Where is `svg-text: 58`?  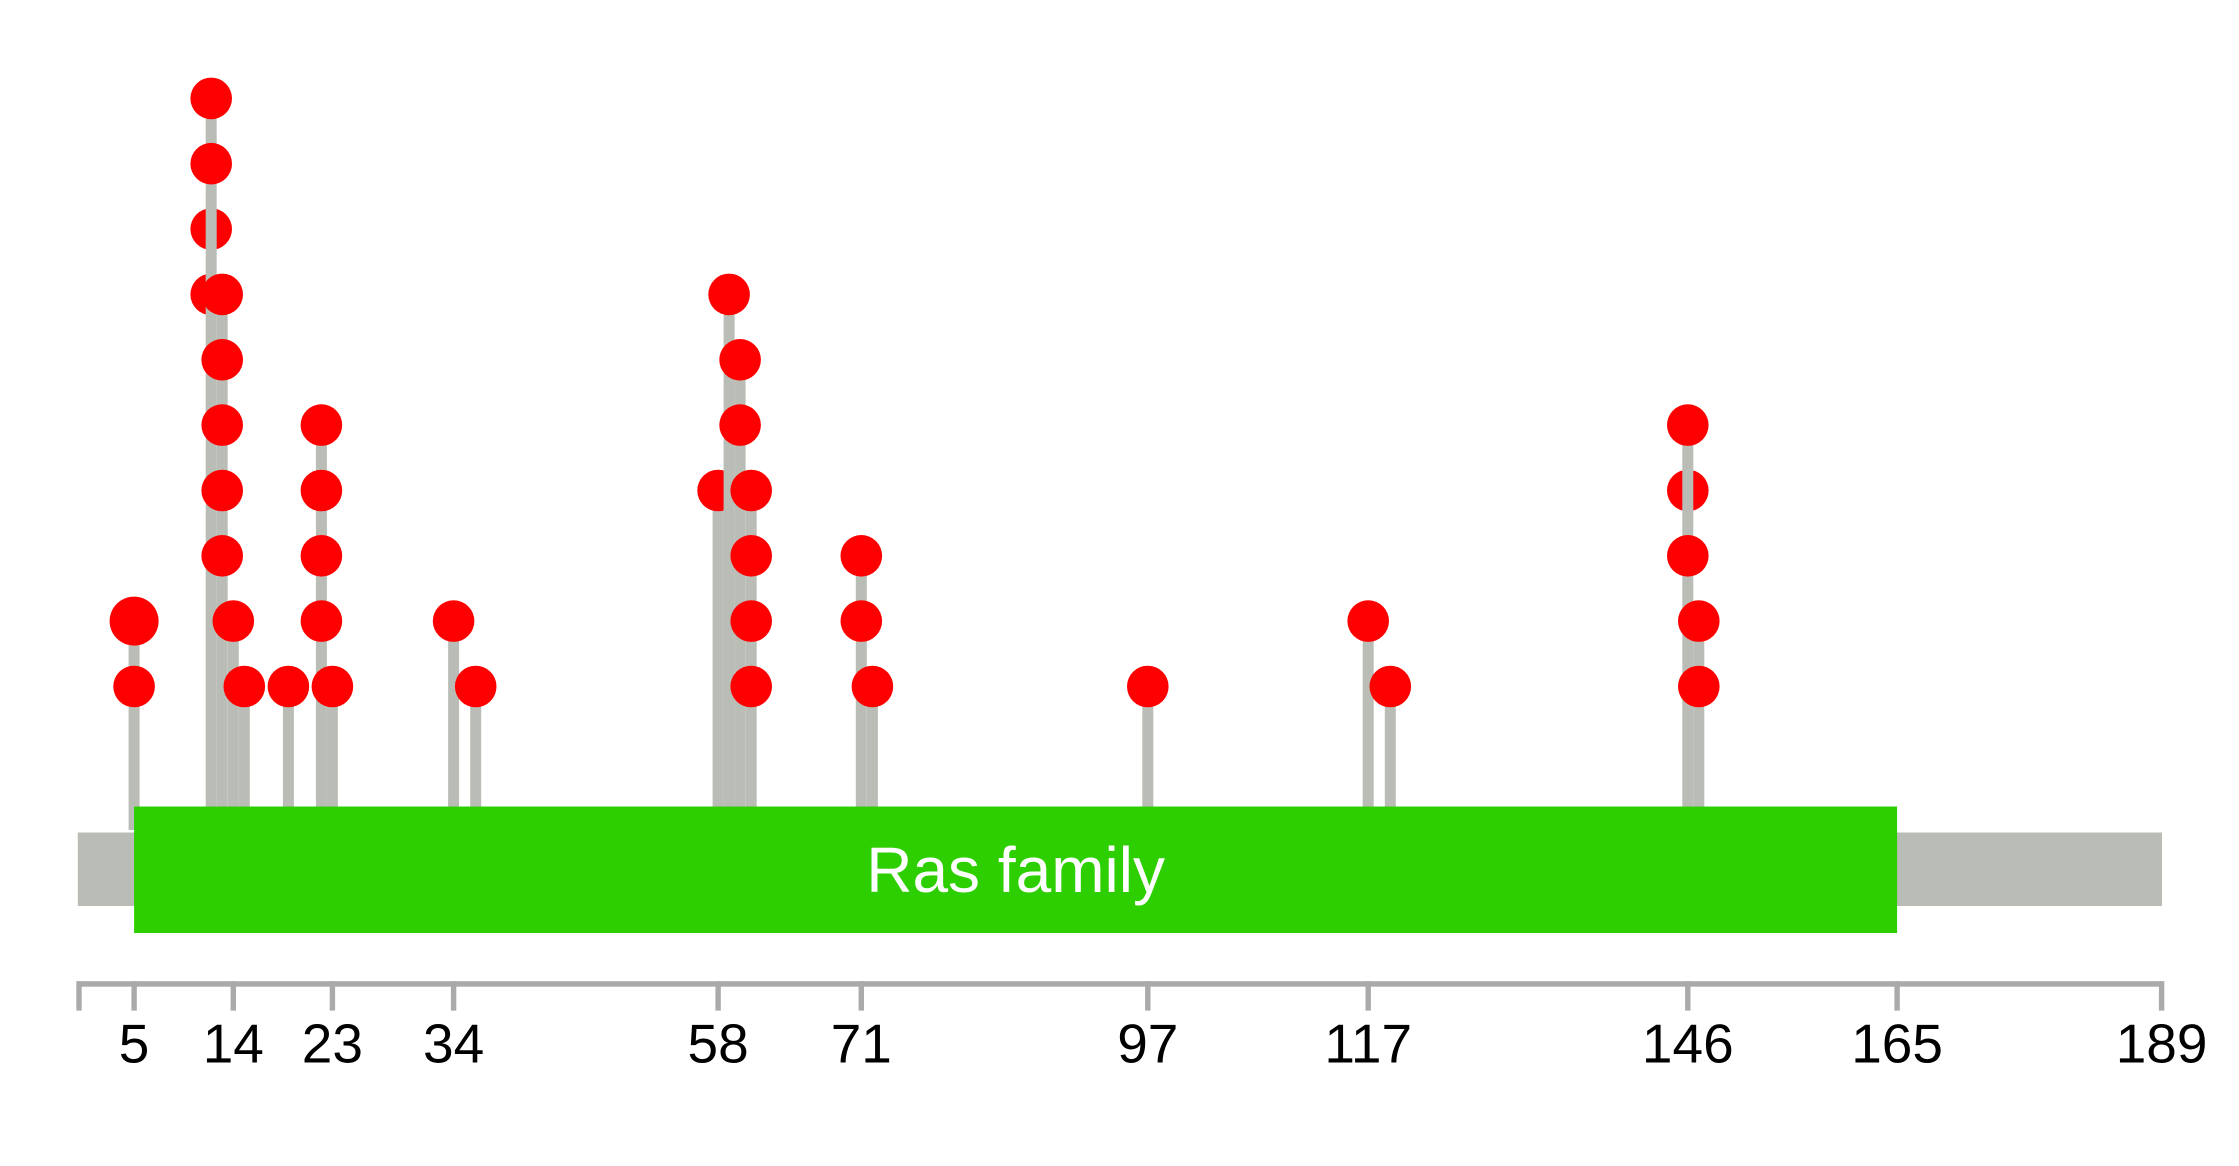
svg-text: 58 is located at coordinates (718, 1044).